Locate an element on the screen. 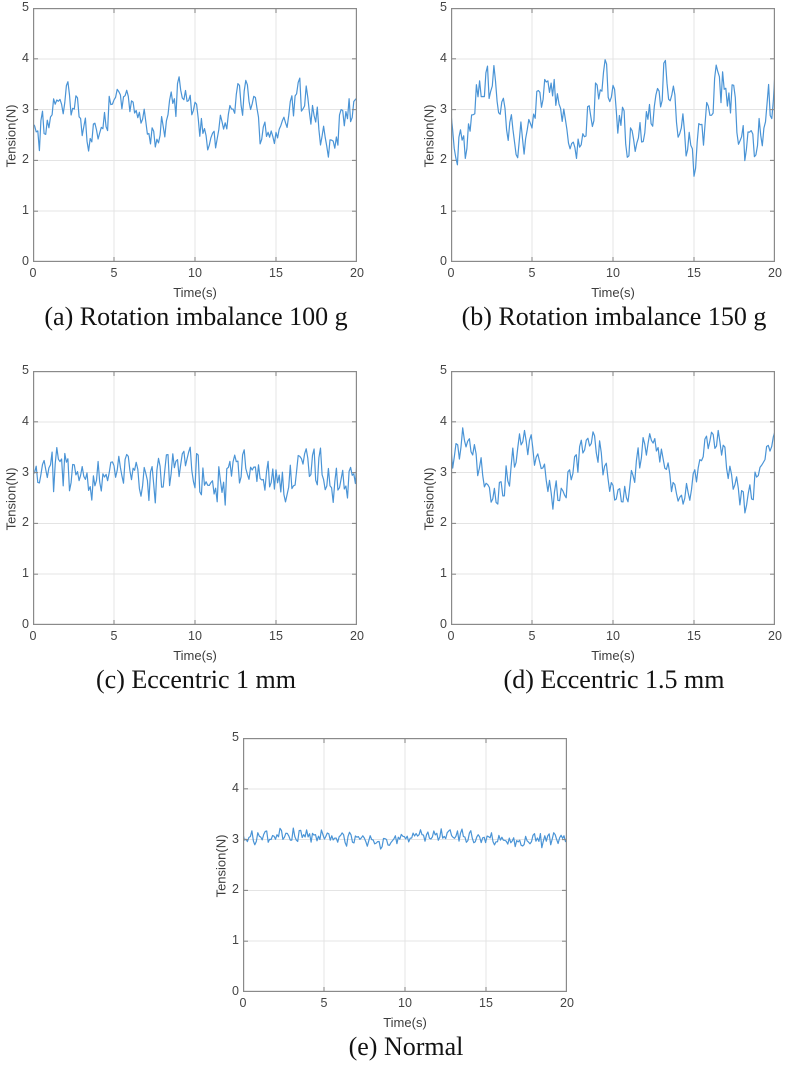 The height and width of the screenshot is (1092, 800). subplot-caption: (e) Normal is located at coordinates (406, 1046).